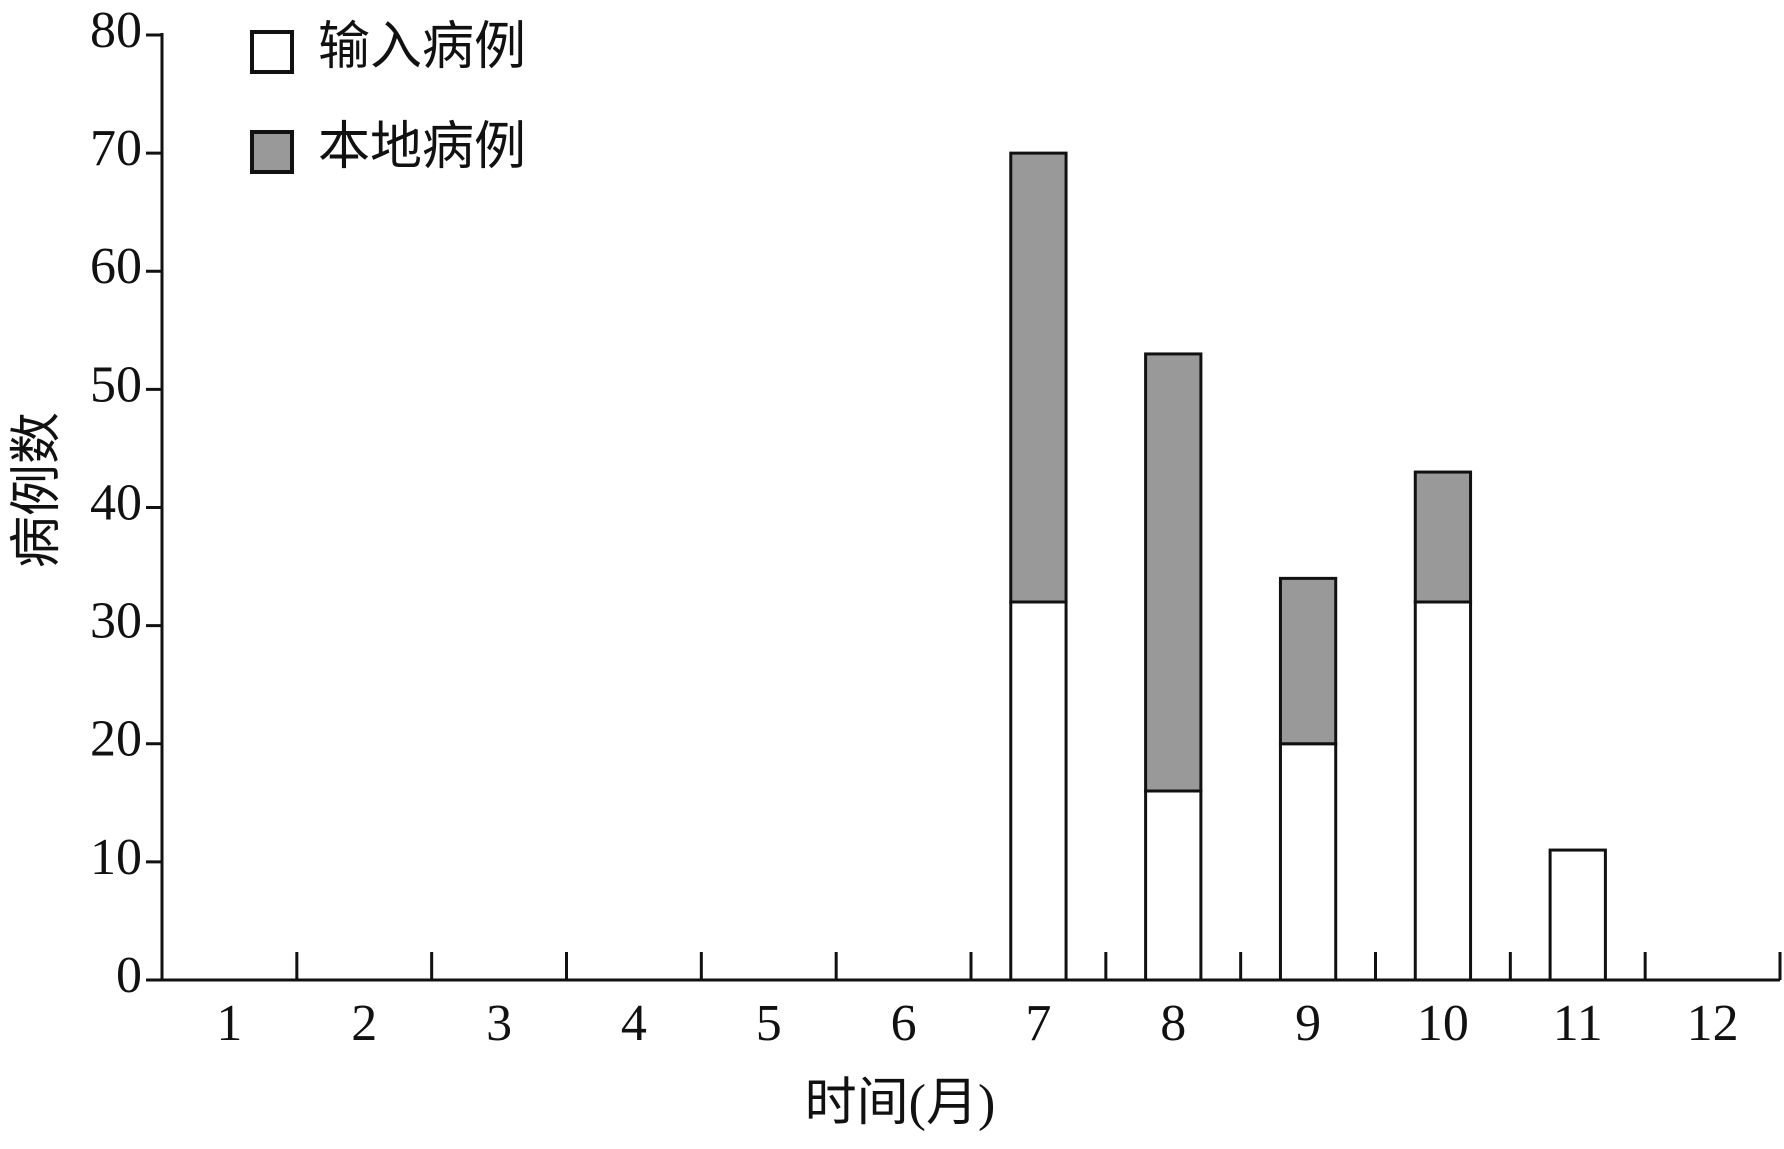  I want to click on y-tick-label: 60, so click(116, 266).